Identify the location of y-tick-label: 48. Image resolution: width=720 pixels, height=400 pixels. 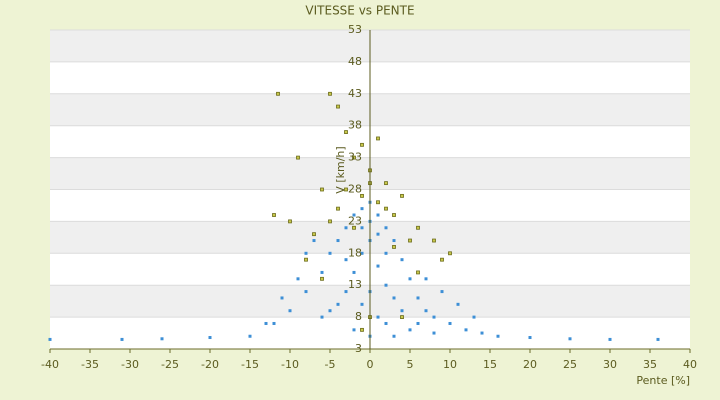
(355, 61).